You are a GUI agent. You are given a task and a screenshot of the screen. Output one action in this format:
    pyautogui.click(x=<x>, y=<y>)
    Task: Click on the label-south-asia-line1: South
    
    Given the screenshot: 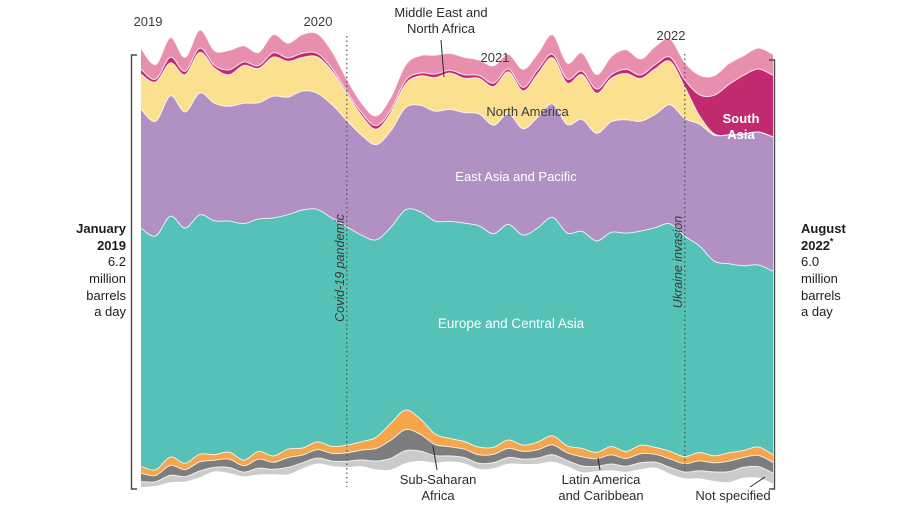 What is the action you would take?
    pyautogui.click(x=741, y=118)
    